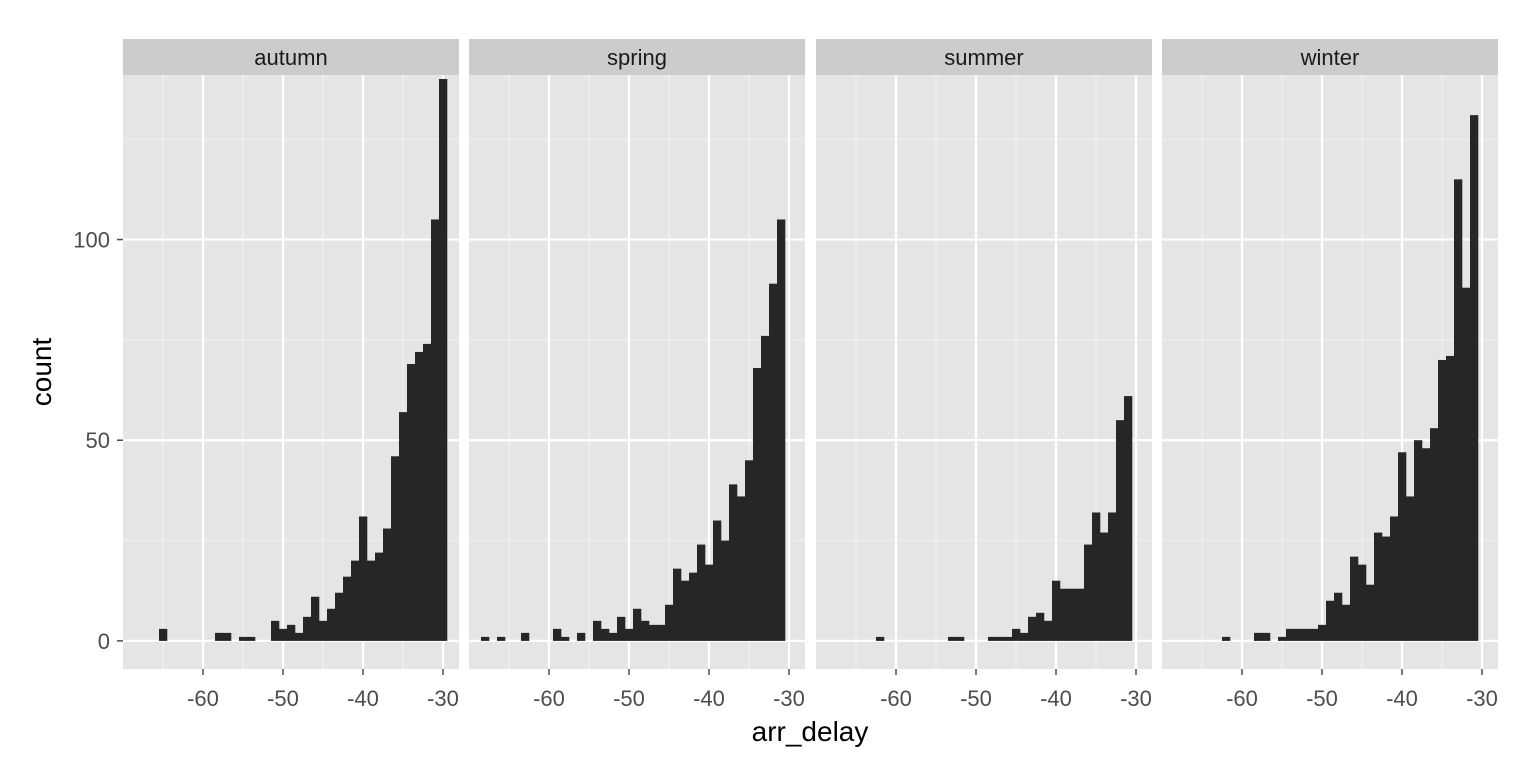 This screenshot has width=1536, height=773. I want to click on y-tick-label: 100, so click(91, 240).